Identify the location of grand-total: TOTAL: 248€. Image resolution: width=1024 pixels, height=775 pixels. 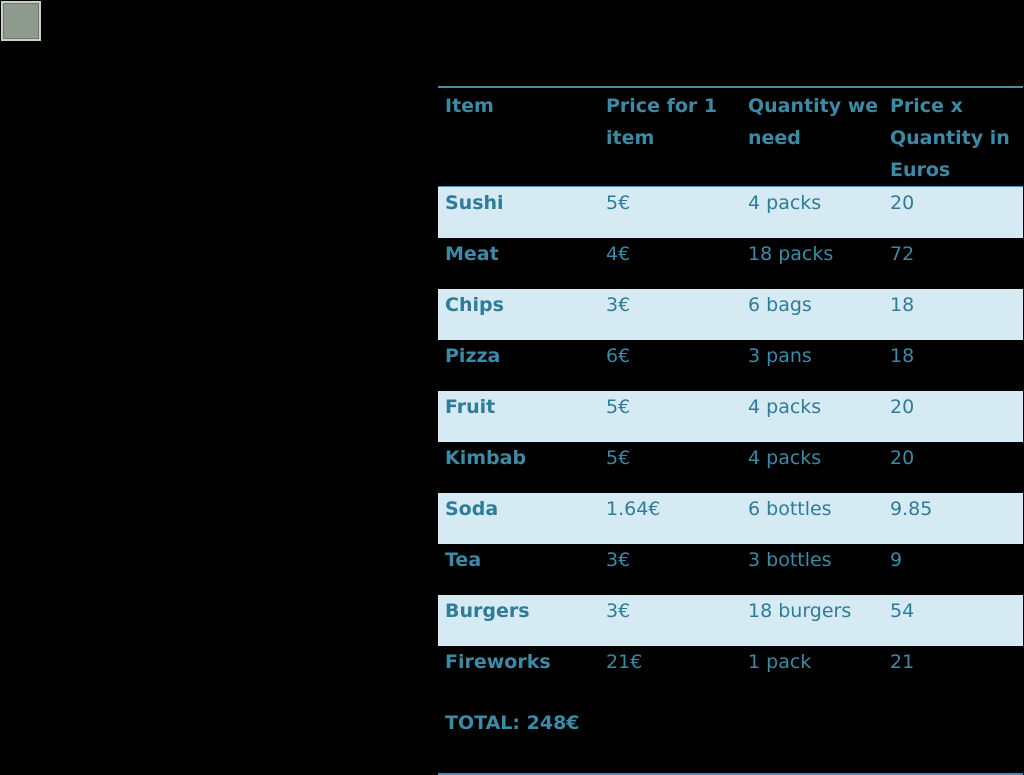
(730, 735).